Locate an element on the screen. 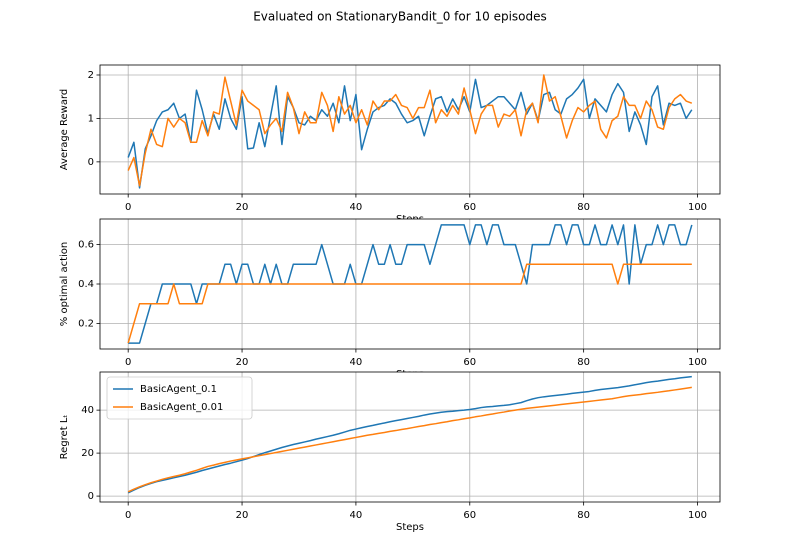 The width and height of the screenshot is (800, 560). y-axis-label: Average Reward is located at coordinates (64, 129).